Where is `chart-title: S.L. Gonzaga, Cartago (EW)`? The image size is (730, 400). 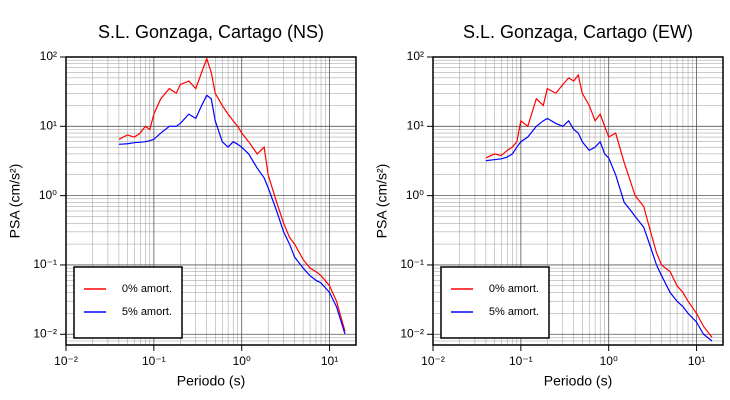
chart-title: S.L. Gonzaga, Cartago (EW) is located at coordinates (578, 32).